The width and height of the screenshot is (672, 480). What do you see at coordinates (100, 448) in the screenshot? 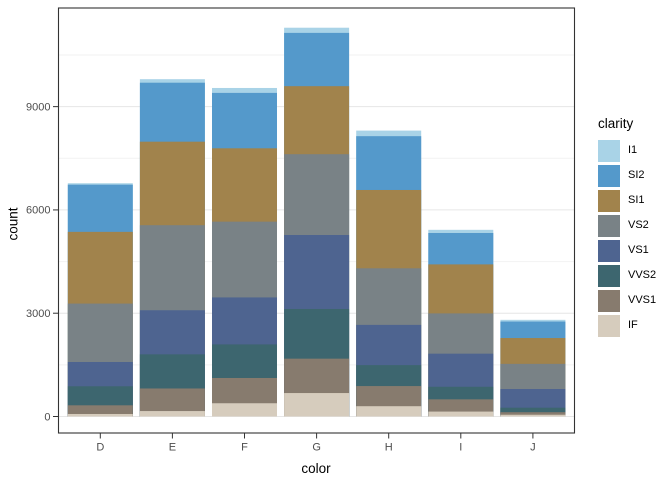
I see `x-tick-label: D` at bounding box center [100, 448].